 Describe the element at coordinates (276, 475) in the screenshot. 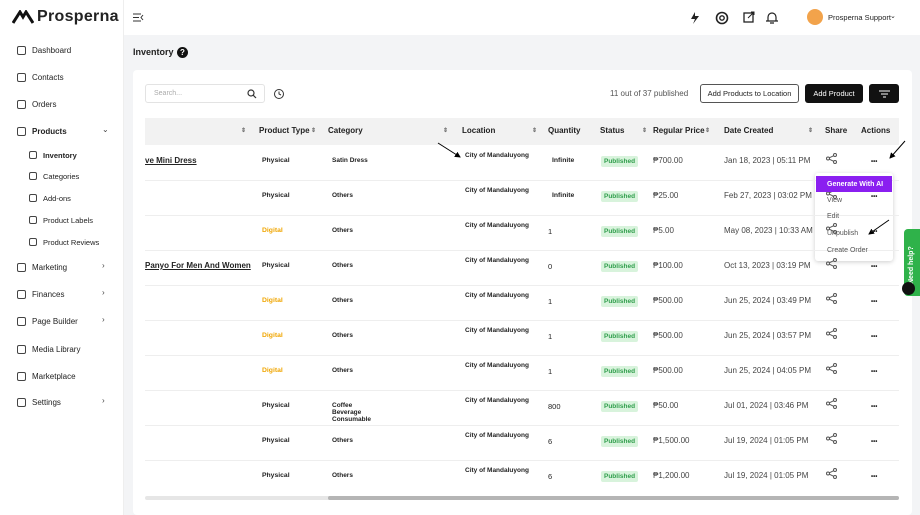

I see `product-type: Physical` at that location.